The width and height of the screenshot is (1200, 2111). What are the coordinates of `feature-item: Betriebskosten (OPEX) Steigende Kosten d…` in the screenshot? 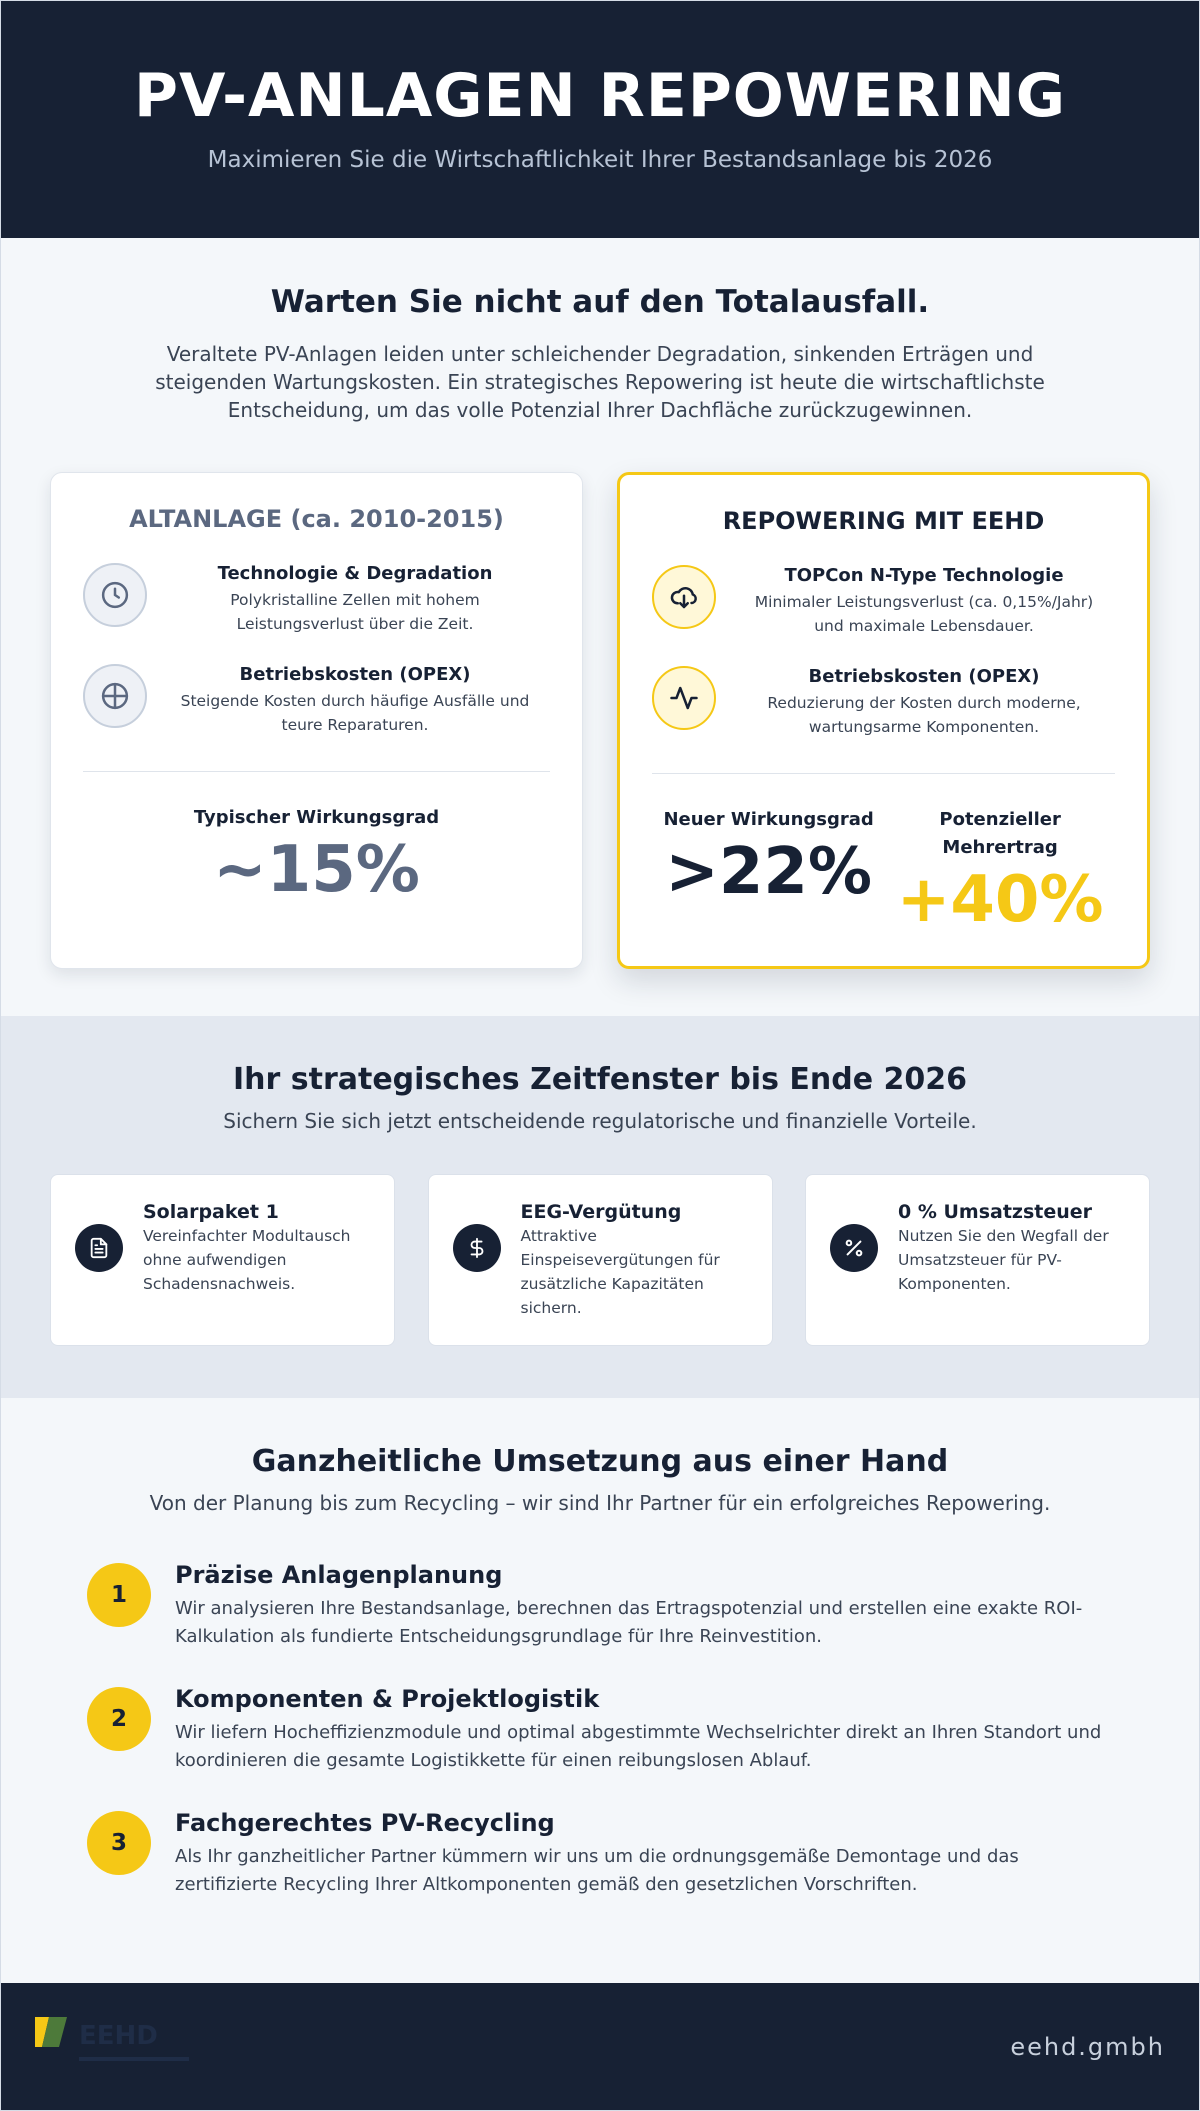 It's located at (316, 700).